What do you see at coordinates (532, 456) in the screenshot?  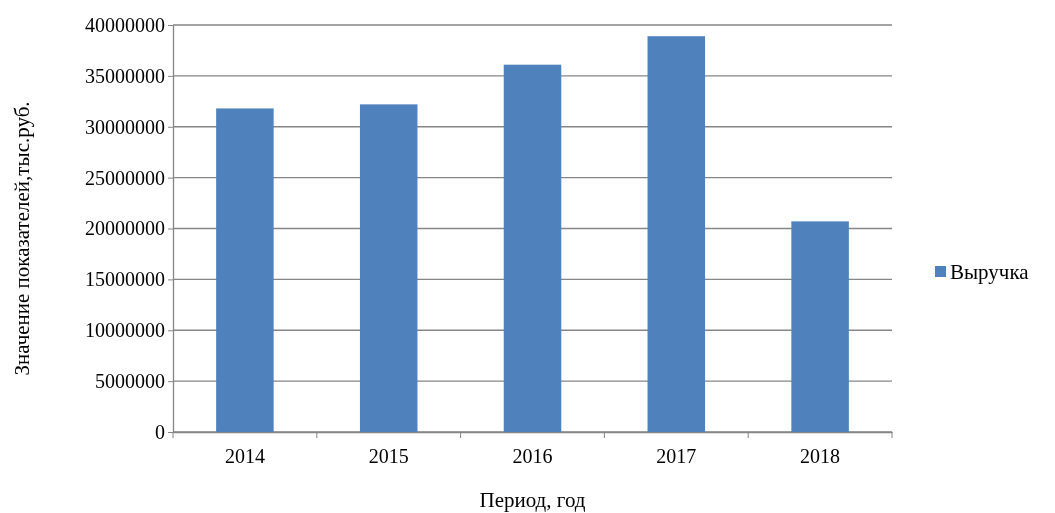 I see `x-tick-label: 2016` at bounding box center [532, 456].